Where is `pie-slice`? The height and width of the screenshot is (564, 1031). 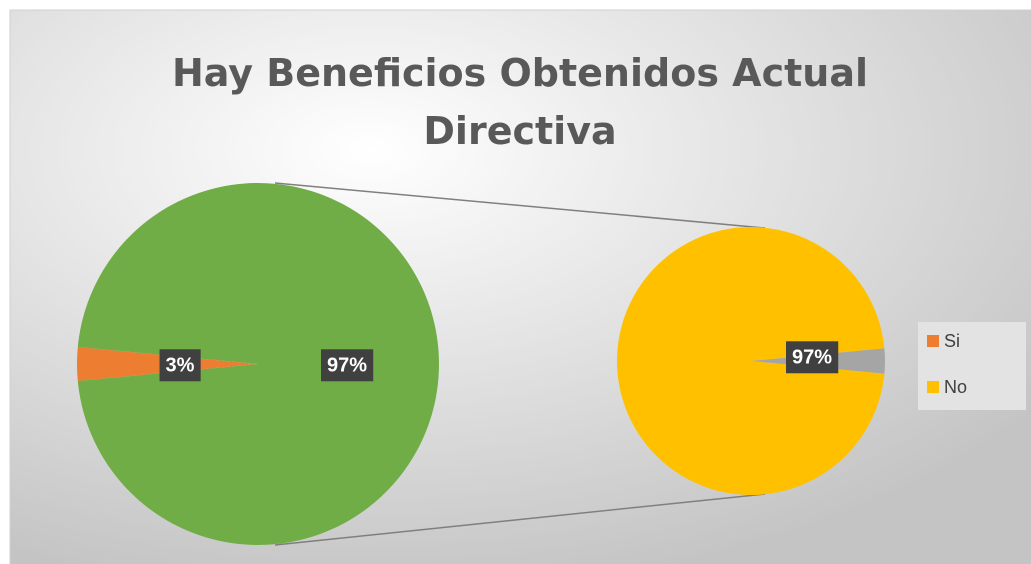
pie-slice is located at coordinates (750, 361).